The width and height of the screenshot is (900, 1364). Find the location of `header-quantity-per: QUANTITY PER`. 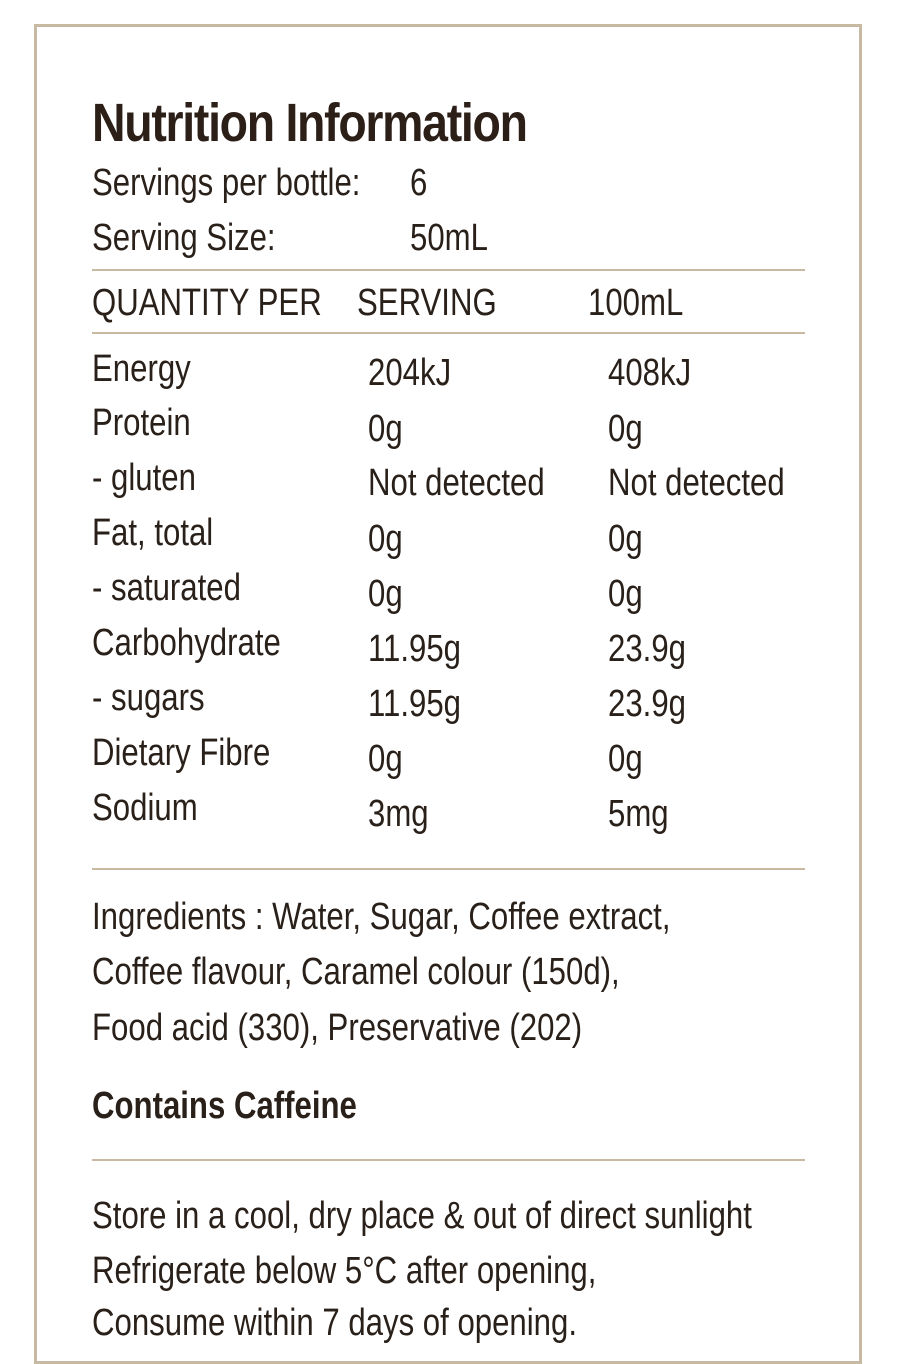

header-quantity-per: QUANTITY PER is located at coordinates (207, 303).